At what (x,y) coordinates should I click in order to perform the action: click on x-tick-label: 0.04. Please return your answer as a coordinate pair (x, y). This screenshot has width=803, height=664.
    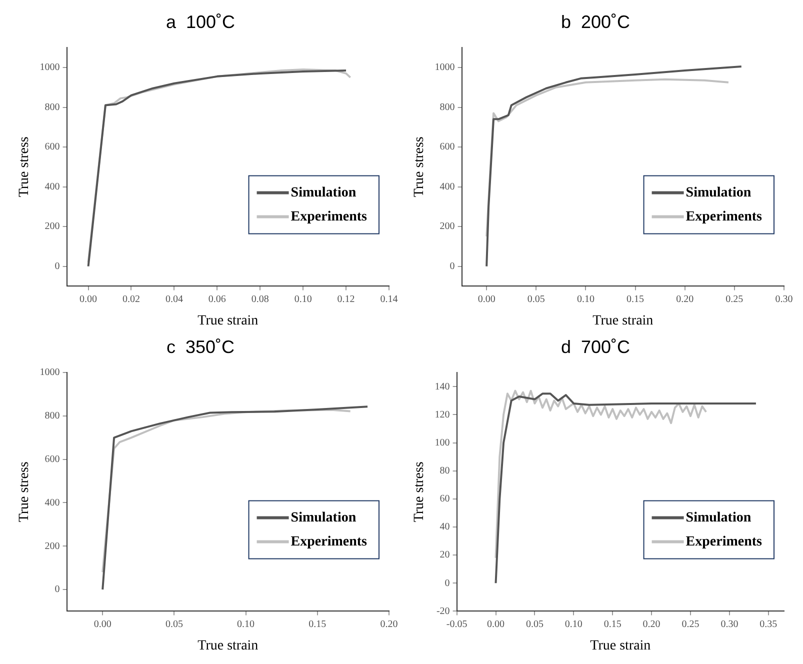
    Looking at the image, I should click on (174, 299).